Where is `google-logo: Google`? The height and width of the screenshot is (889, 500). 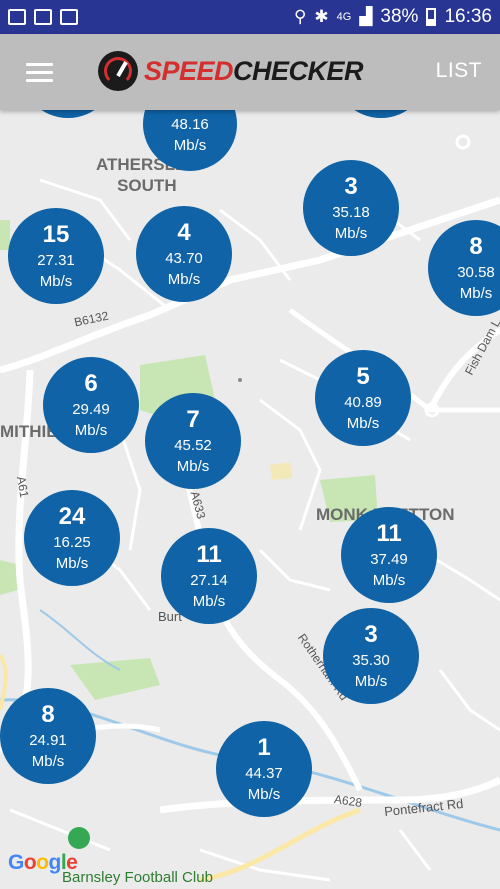 google-logo: Google is located at coordinates (43, 862).